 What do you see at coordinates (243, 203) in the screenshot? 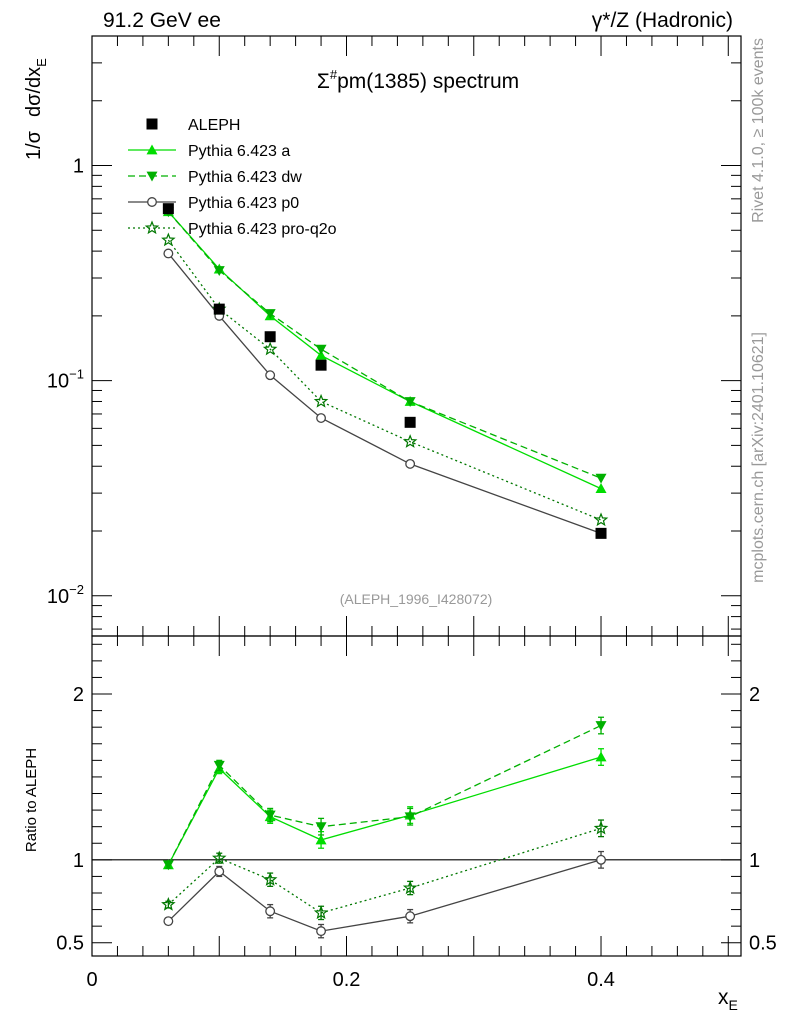
I see `legend-label: Pythia 6.423 p0` at bounding box center [243, 203].